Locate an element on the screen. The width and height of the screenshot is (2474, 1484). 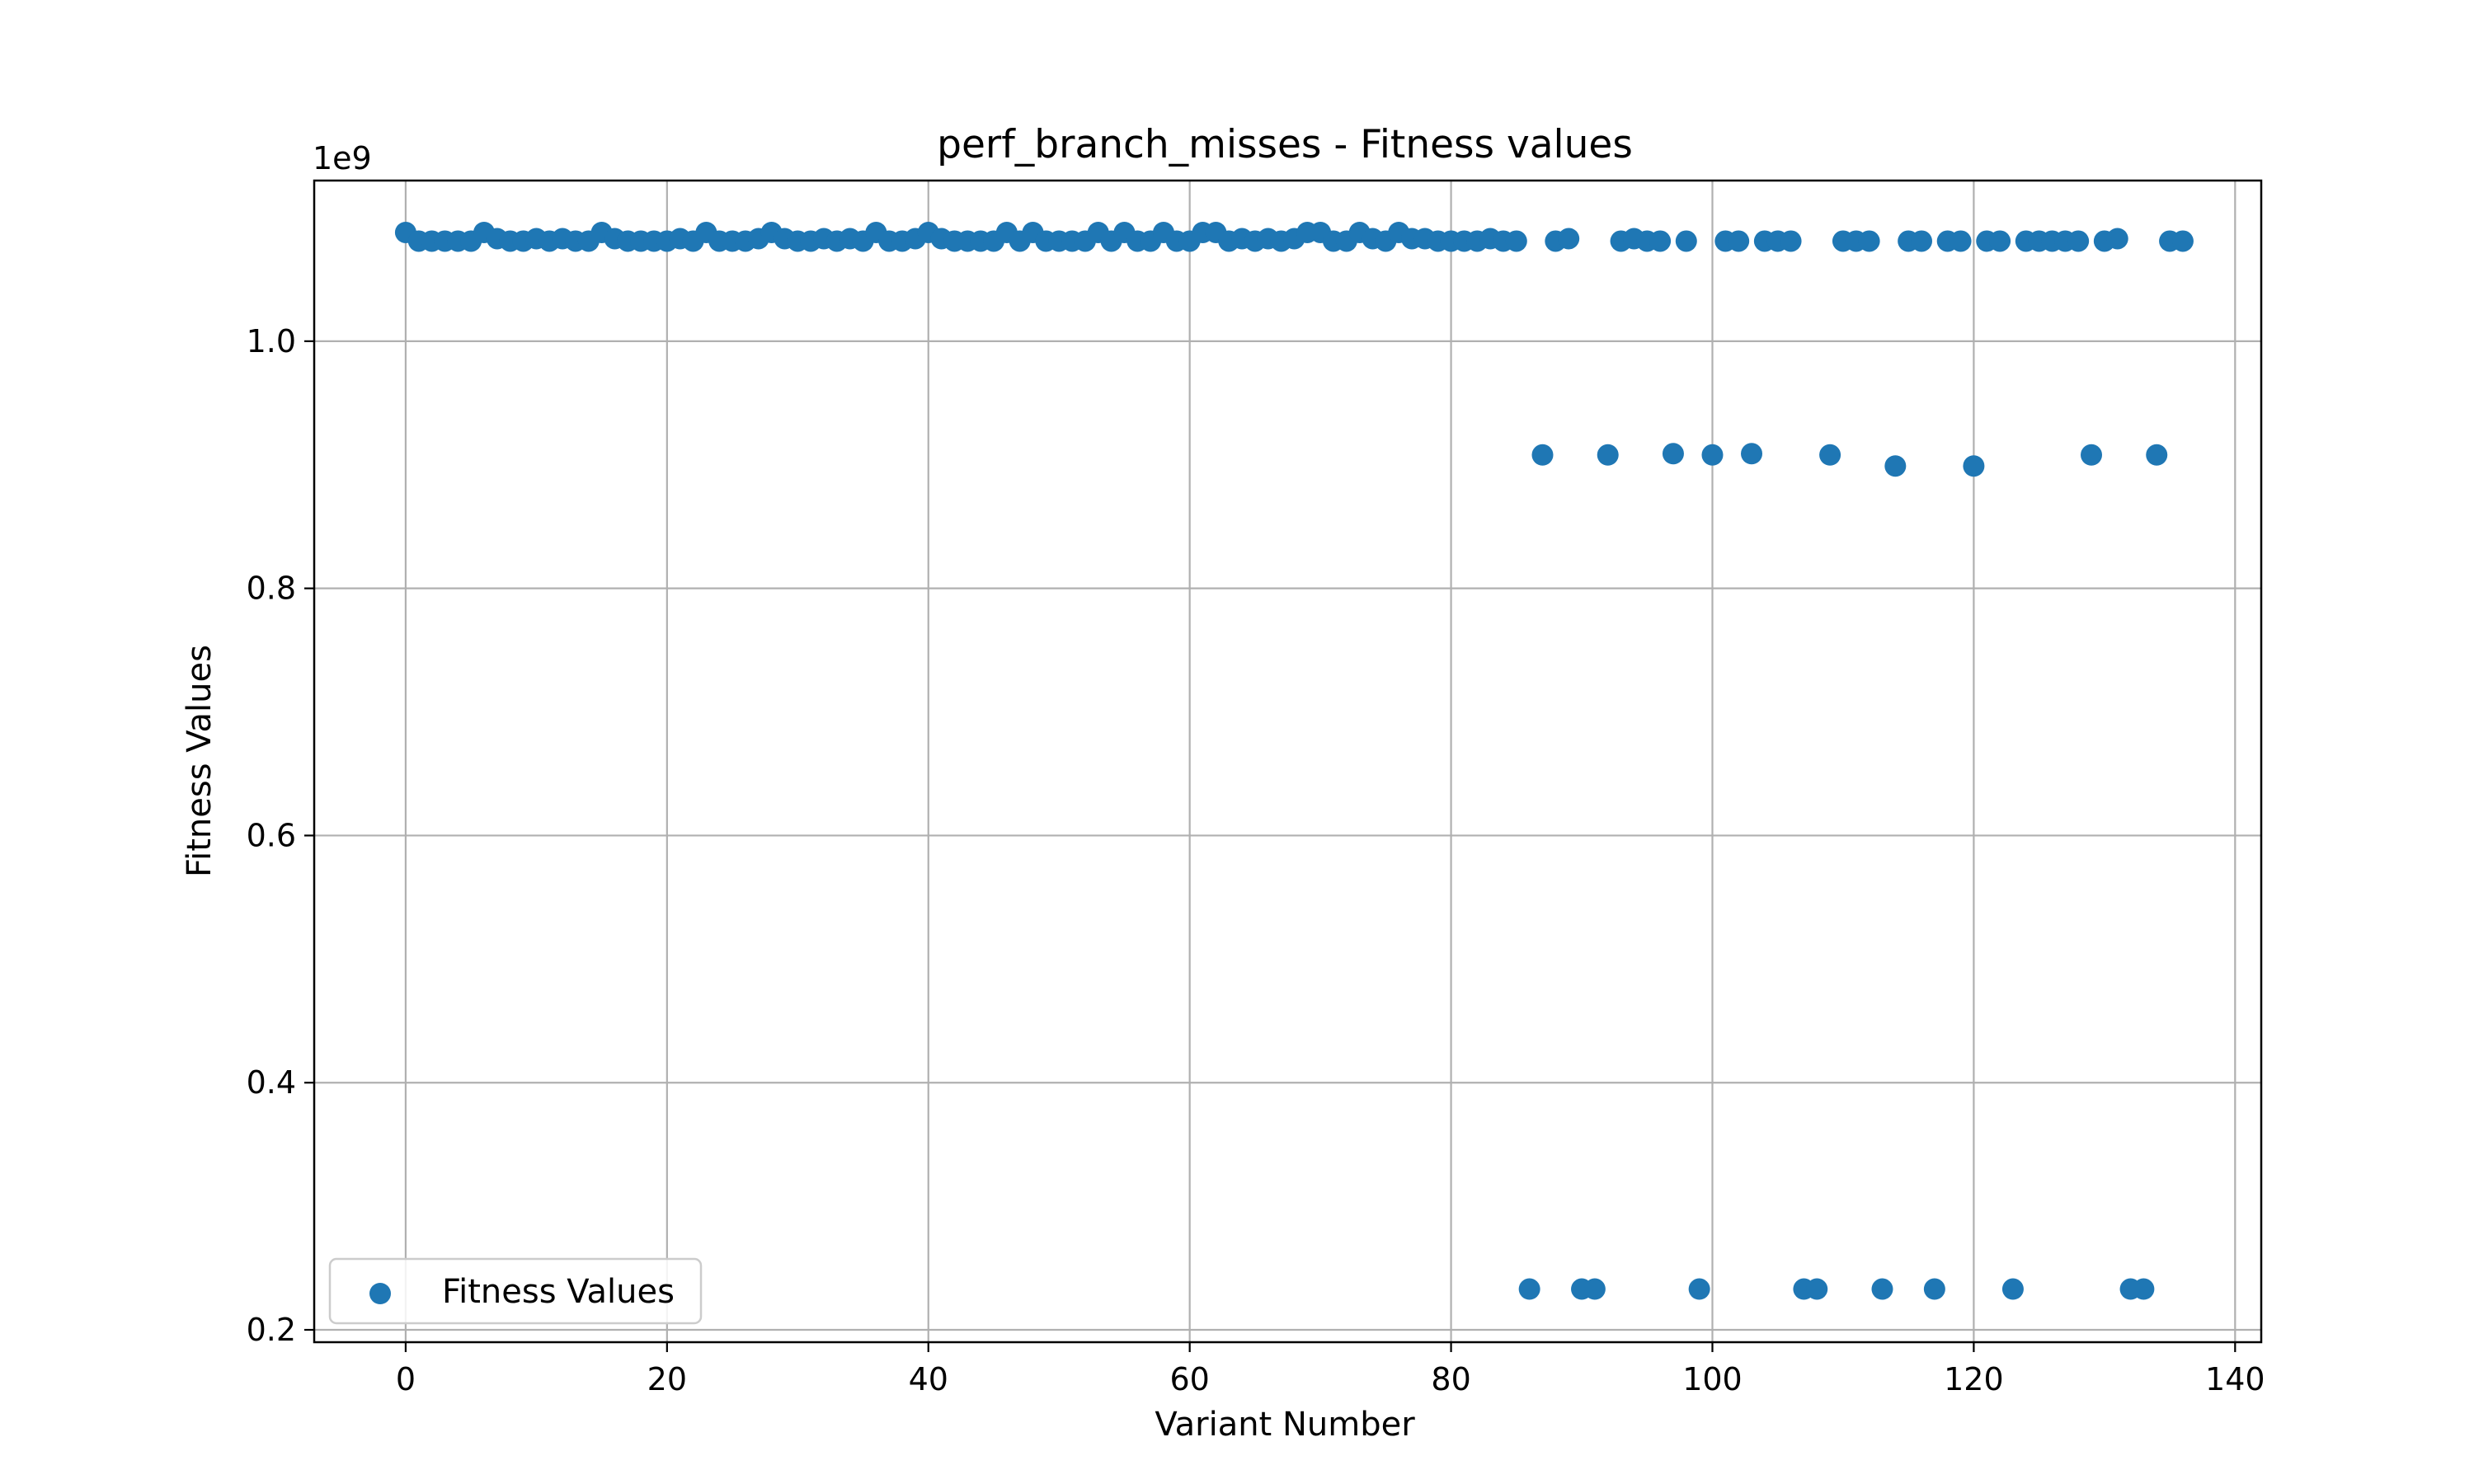
x-axis-label: Variant Number is located at coordinates (1285, 1425).